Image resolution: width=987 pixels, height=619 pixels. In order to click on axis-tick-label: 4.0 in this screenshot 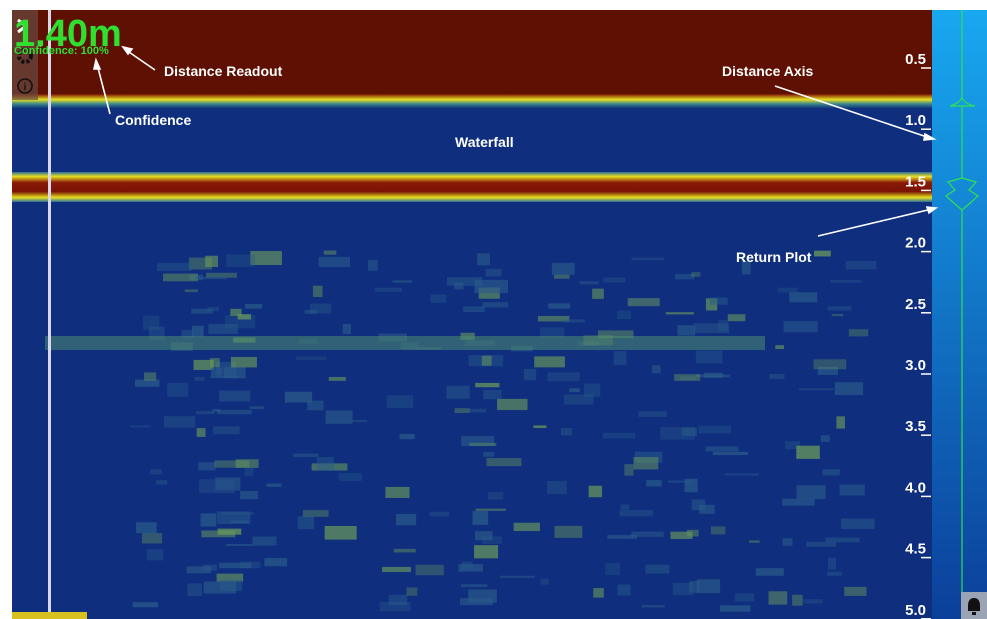, I will do `click(915, 487)`.